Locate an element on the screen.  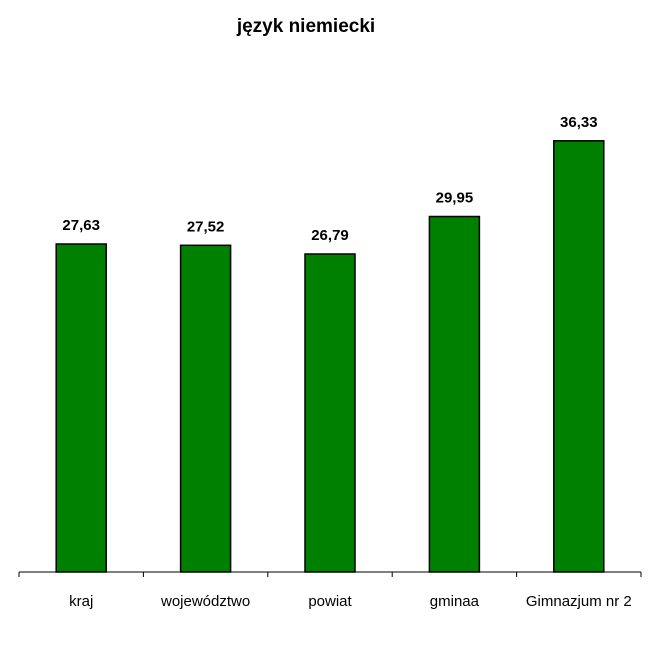
data-label-4: 36,33 is located at coordinates (579, 122).